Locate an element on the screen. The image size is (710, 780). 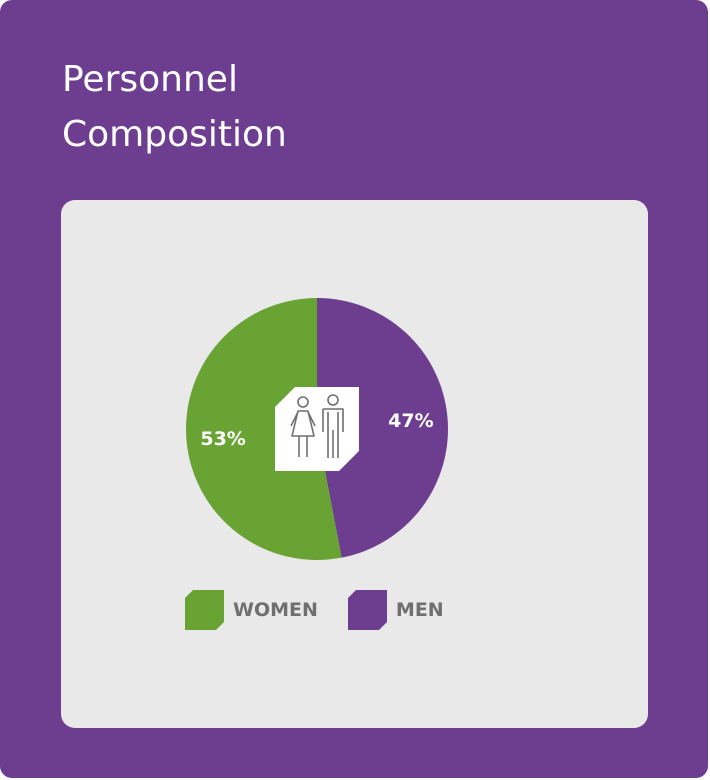
chart-title: Personnel Composition is located at coordinates (262, 107).